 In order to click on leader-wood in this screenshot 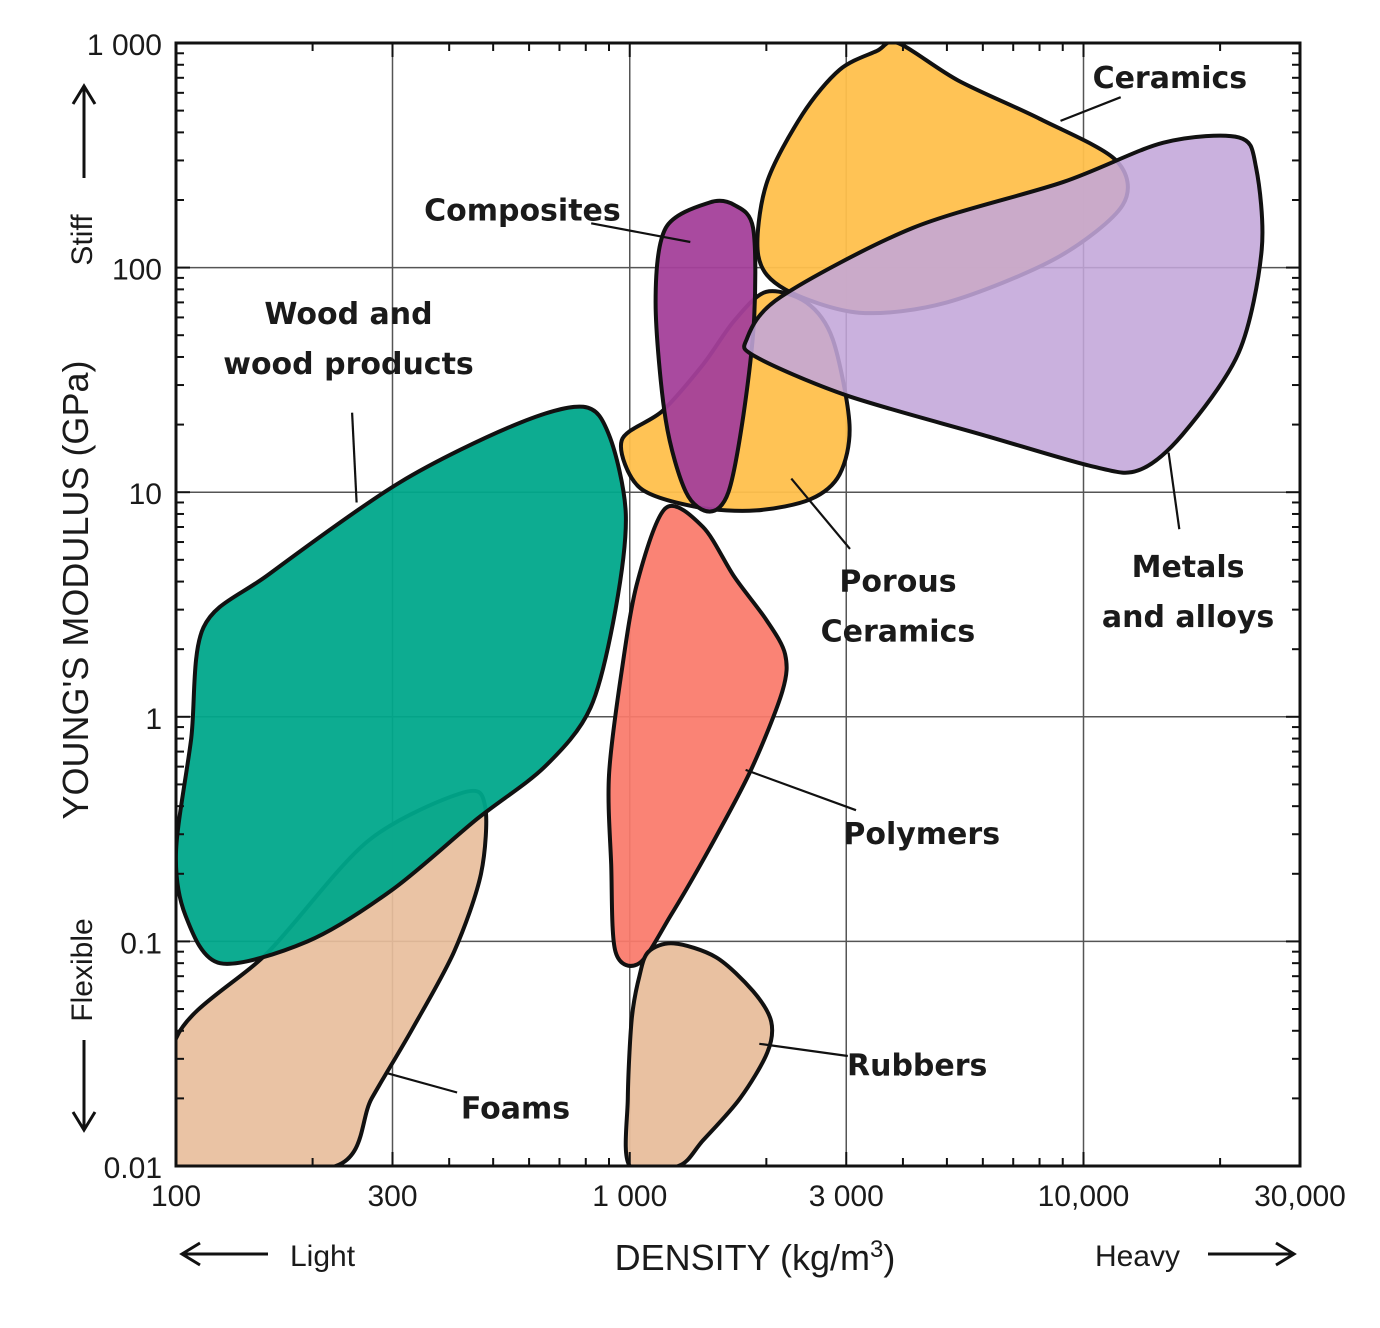, I will do `click(354, 457)`.